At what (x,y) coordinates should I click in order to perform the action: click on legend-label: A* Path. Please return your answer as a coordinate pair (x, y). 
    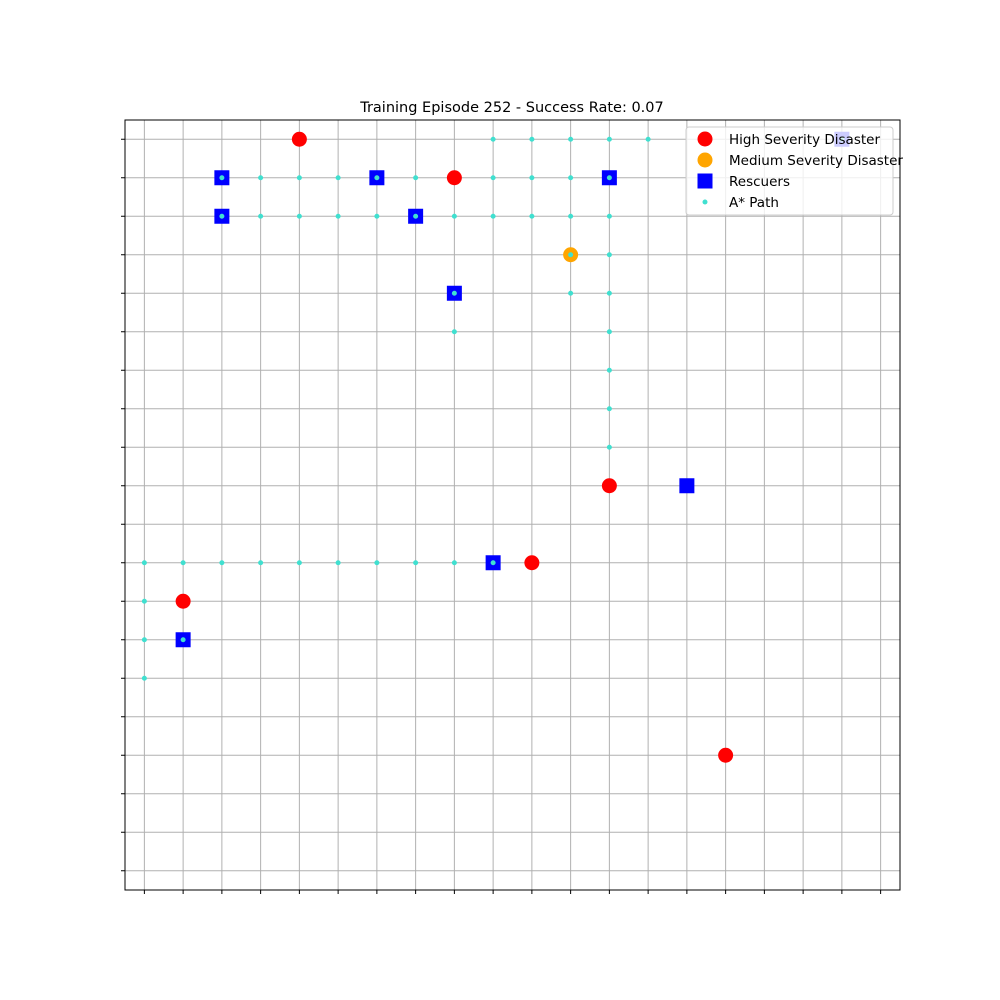
    Looking at the image, I should click on (754, 203).